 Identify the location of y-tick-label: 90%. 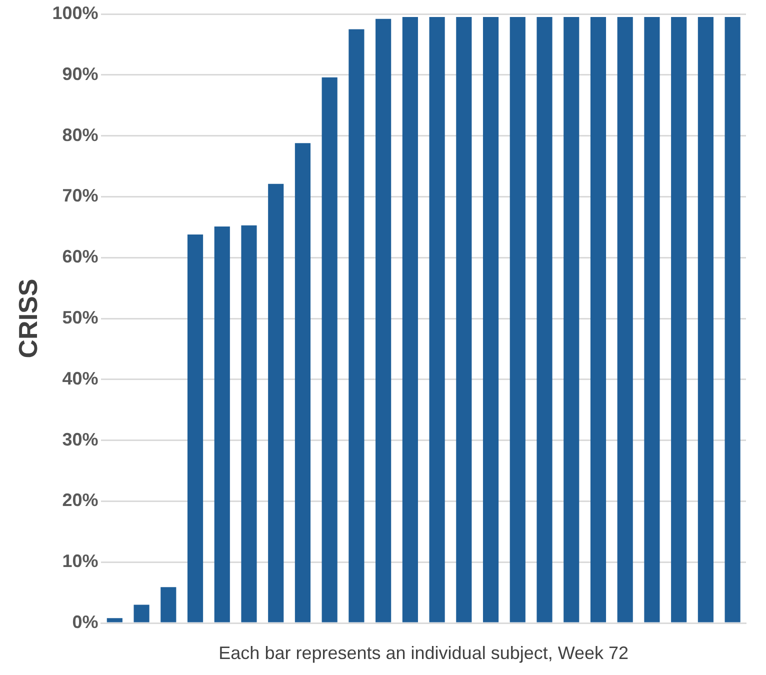
(80, 74).